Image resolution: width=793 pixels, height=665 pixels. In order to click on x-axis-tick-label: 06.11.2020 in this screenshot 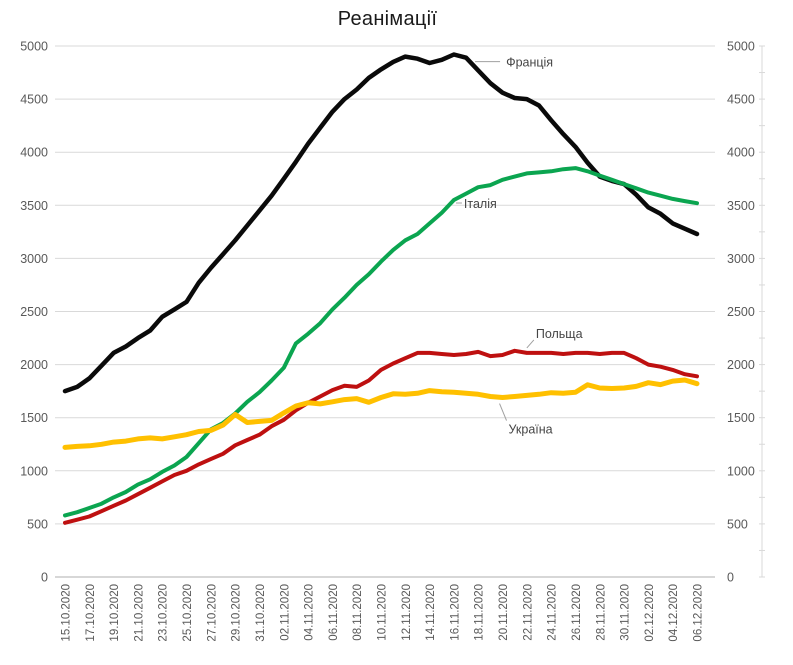, I will do `click(334, 612)`.